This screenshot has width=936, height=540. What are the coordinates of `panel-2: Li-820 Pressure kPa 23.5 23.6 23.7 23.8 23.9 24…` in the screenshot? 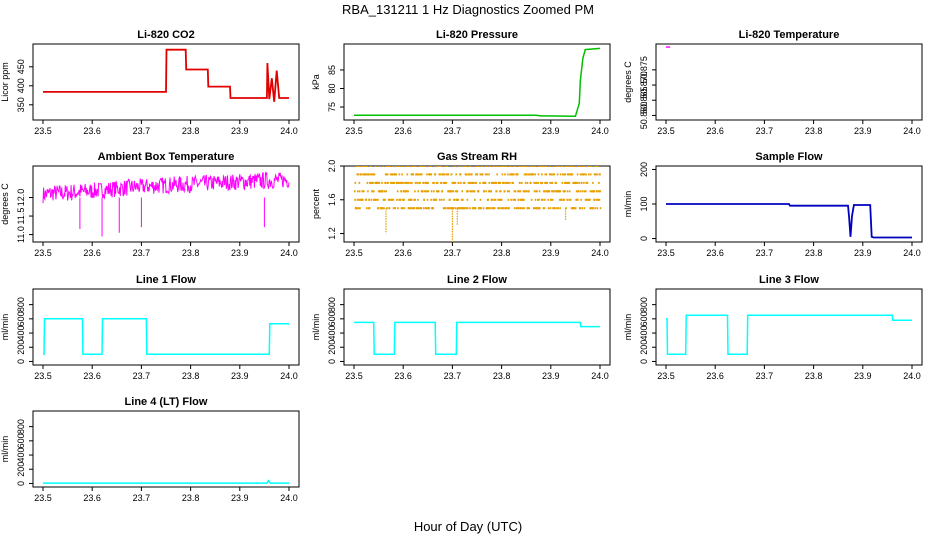 It's located at (461, 82).